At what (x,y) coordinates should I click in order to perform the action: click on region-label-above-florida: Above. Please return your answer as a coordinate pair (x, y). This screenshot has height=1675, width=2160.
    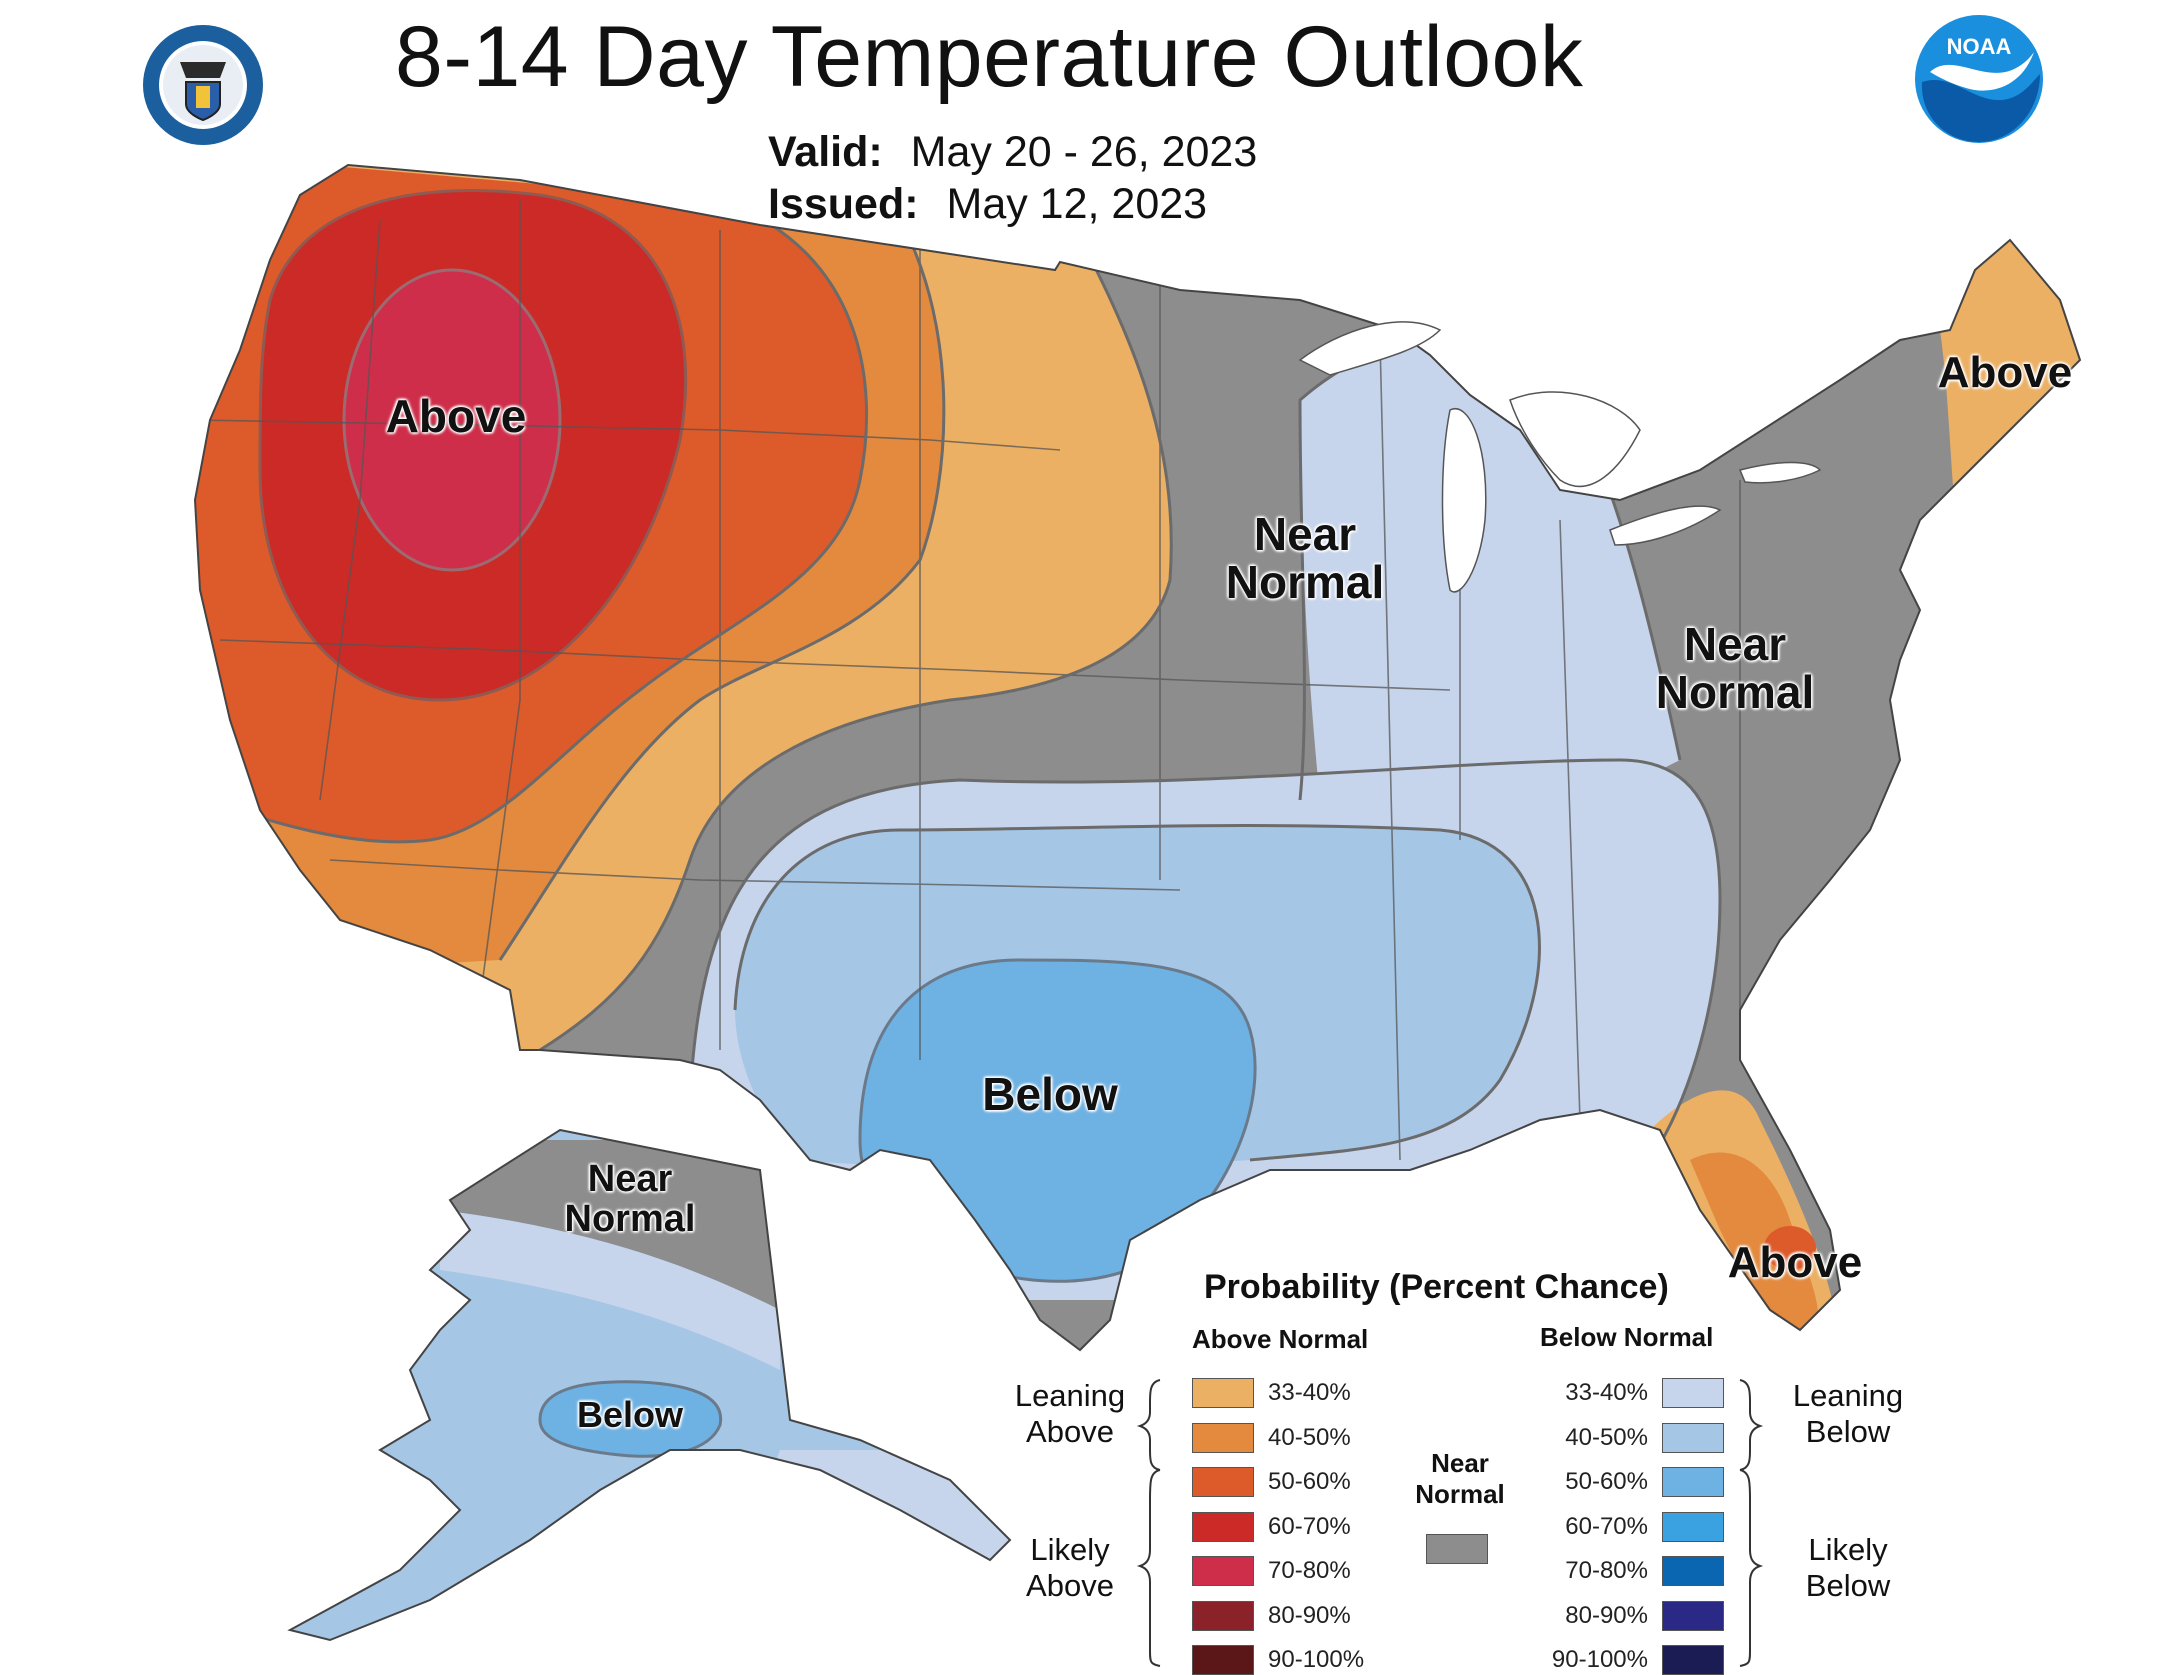
    Looking at the image, I should click on (1795, 1262).